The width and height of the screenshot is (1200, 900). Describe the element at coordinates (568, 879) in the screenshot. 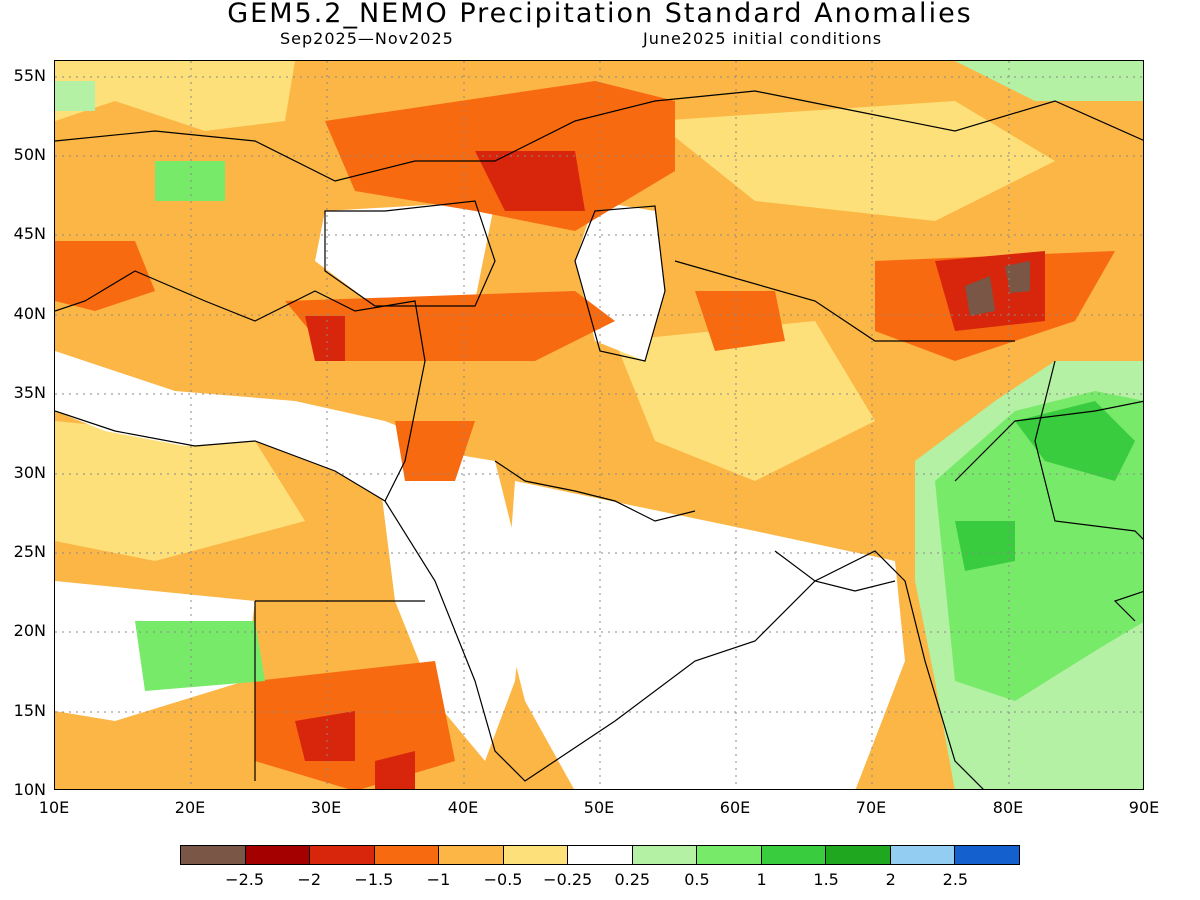

I see `legend-label: −0.25` at that location.